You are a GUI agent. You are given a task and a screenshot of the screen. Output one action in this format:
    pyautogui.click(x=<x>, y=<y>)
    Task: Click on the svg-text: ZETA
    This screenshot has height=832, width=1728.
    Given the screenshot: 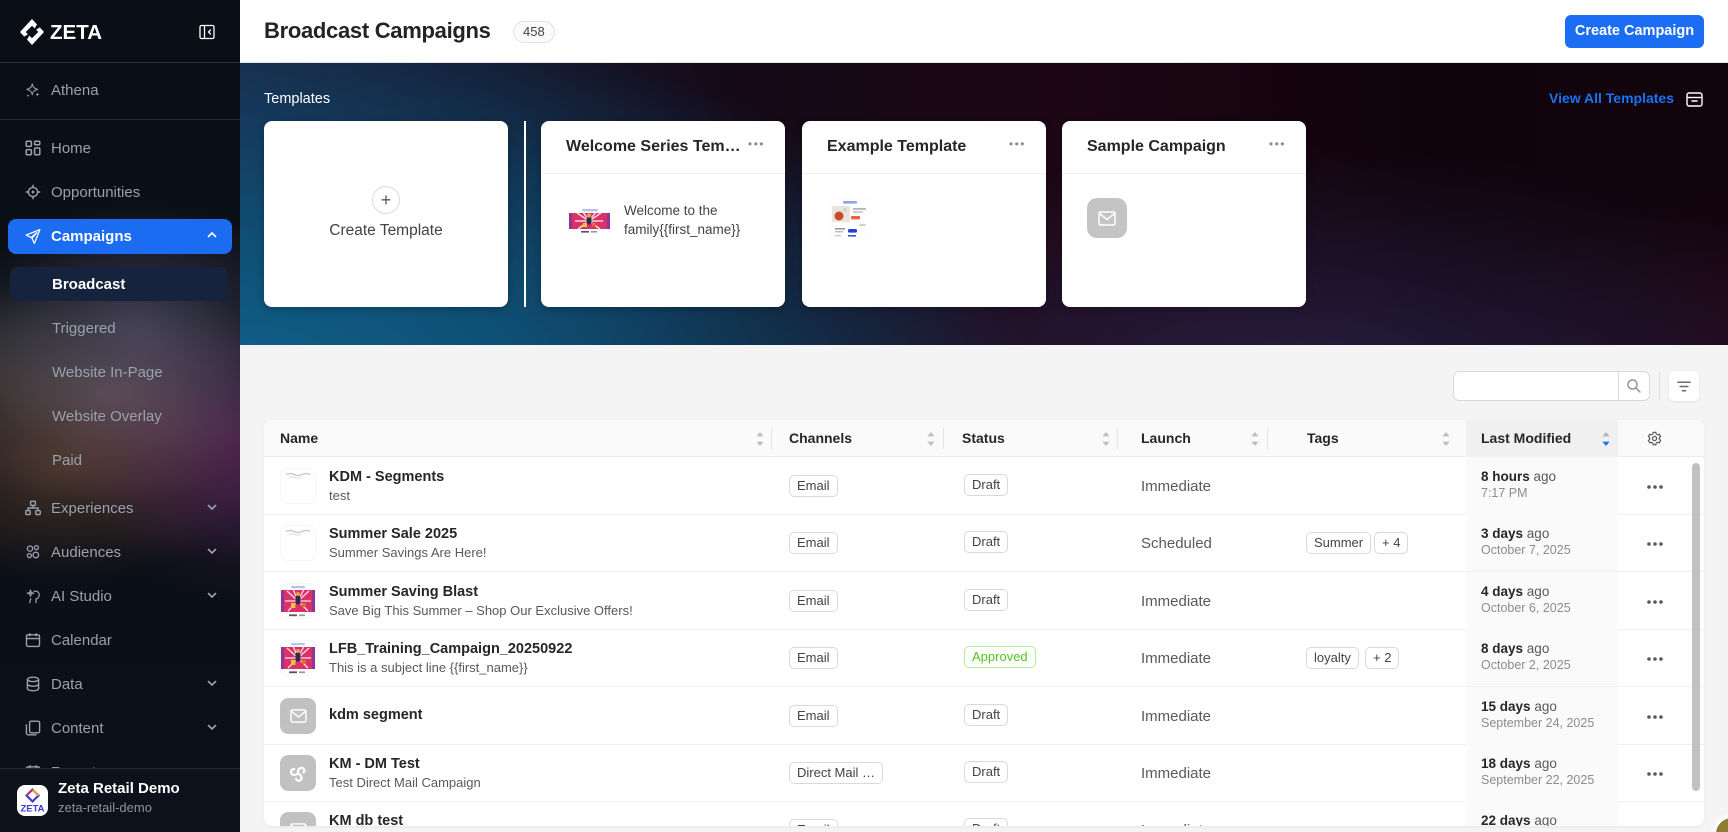 What is the action you would take?
    pyautogui.click(x=32, y=809)
    